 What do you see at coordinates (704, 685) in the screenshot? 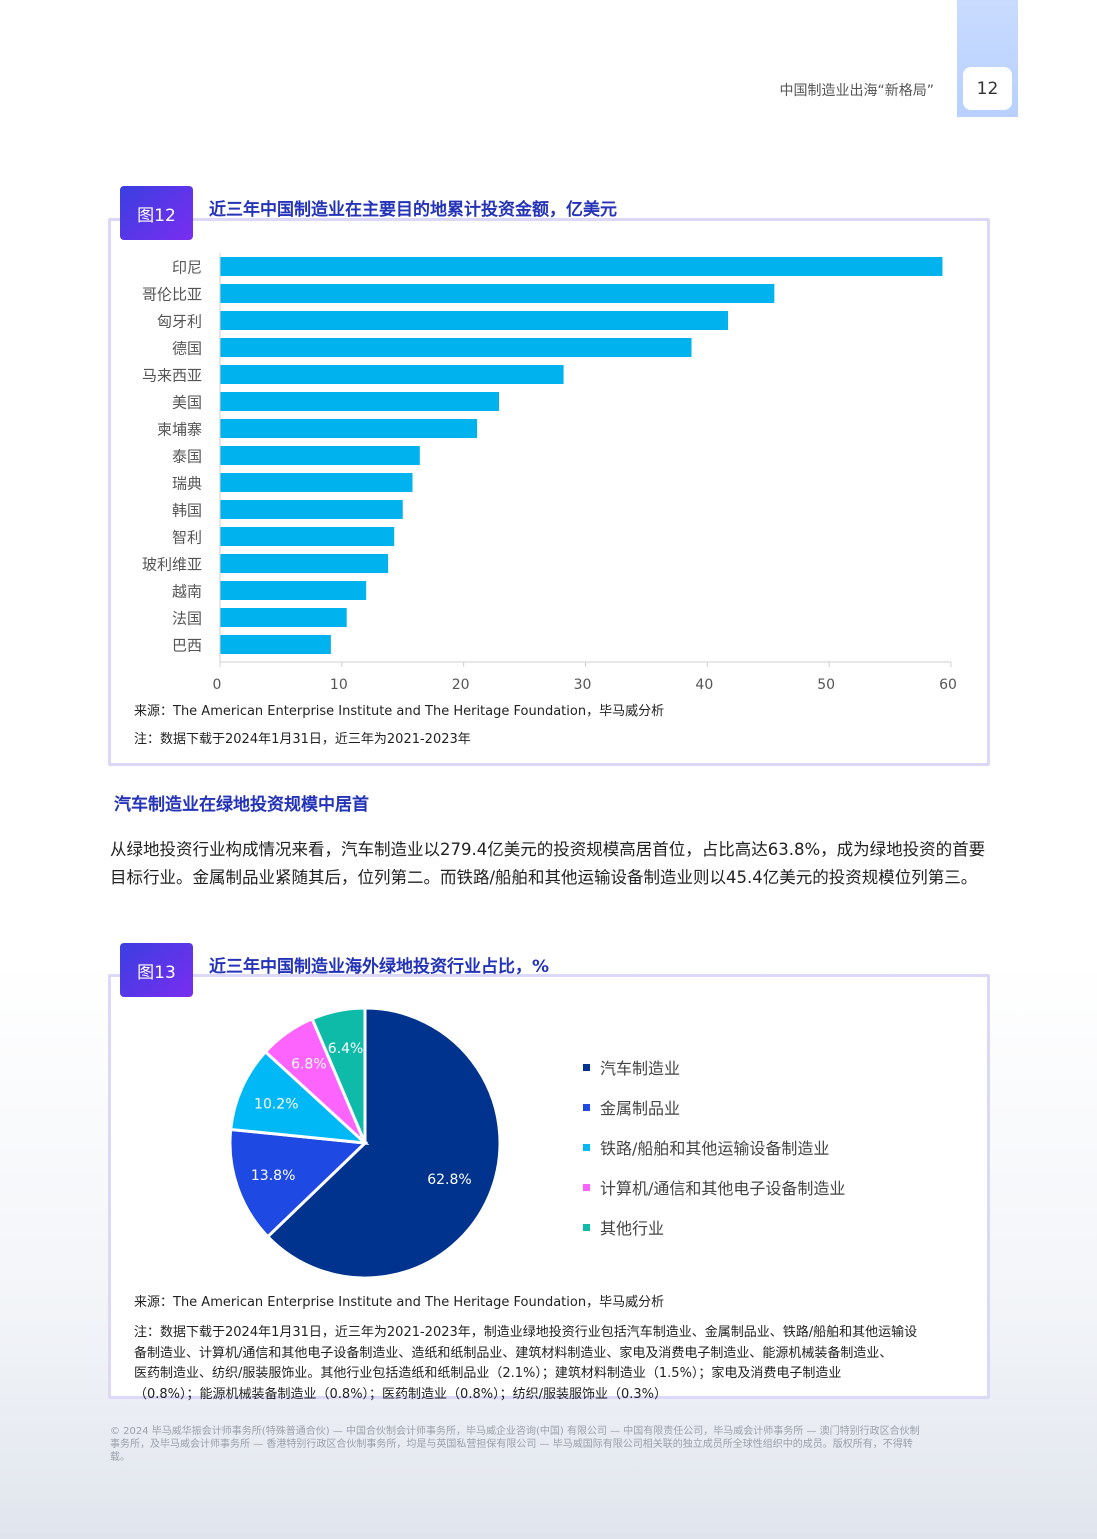
I see `x-tick-label: 40` at bounding box center [704, 685].